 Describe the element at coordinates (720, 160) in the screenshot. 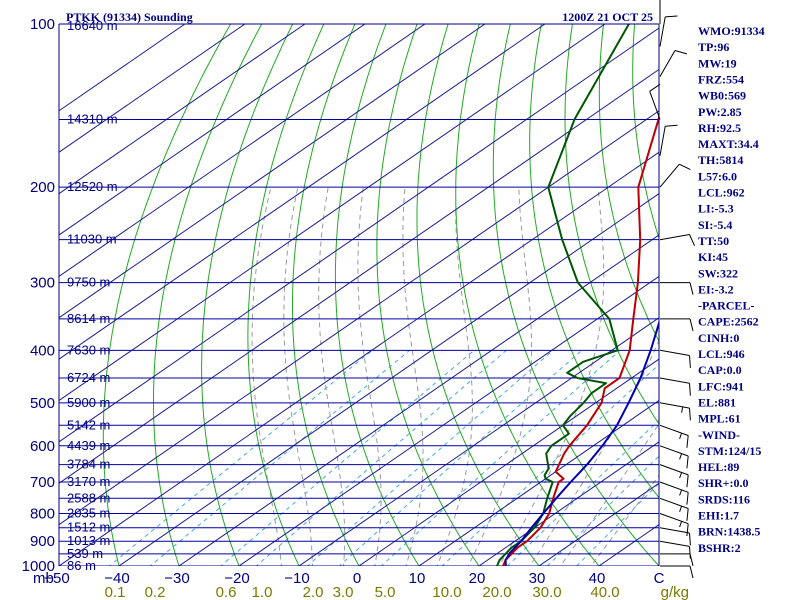

I see `index-item: TH:5814` at that location.